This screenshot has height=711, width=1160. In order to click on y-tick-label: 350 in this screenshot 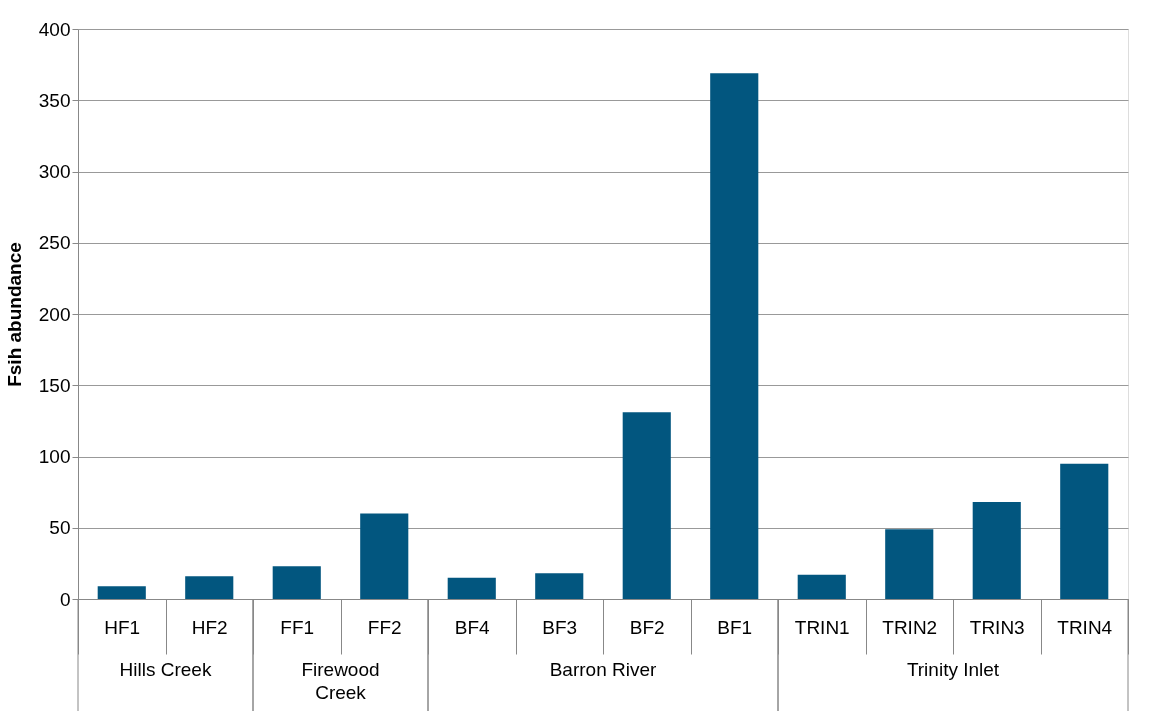, I will do `click(54, 100)`.